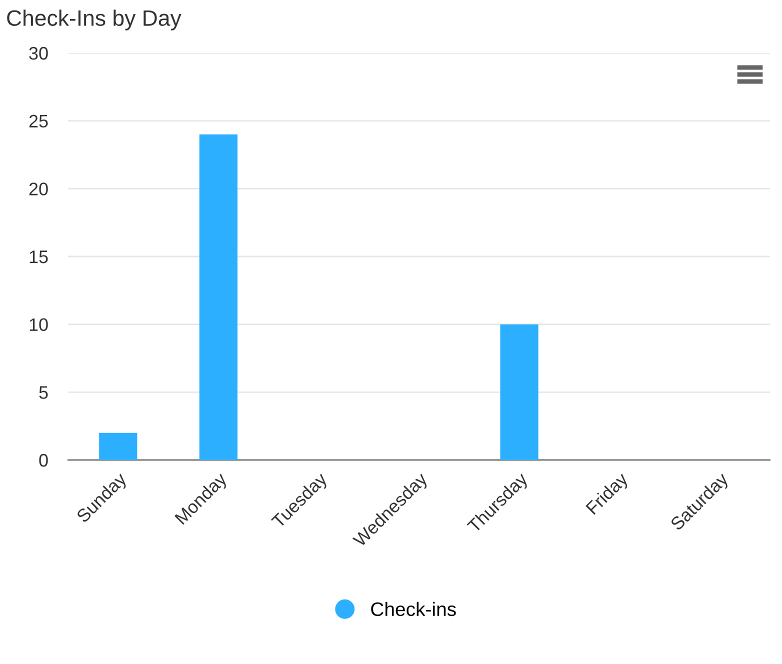  What do you see at coordinates (38, 53) in the screenshot?
I see `y-tick-label: 30` at bounding box center [38, 53].